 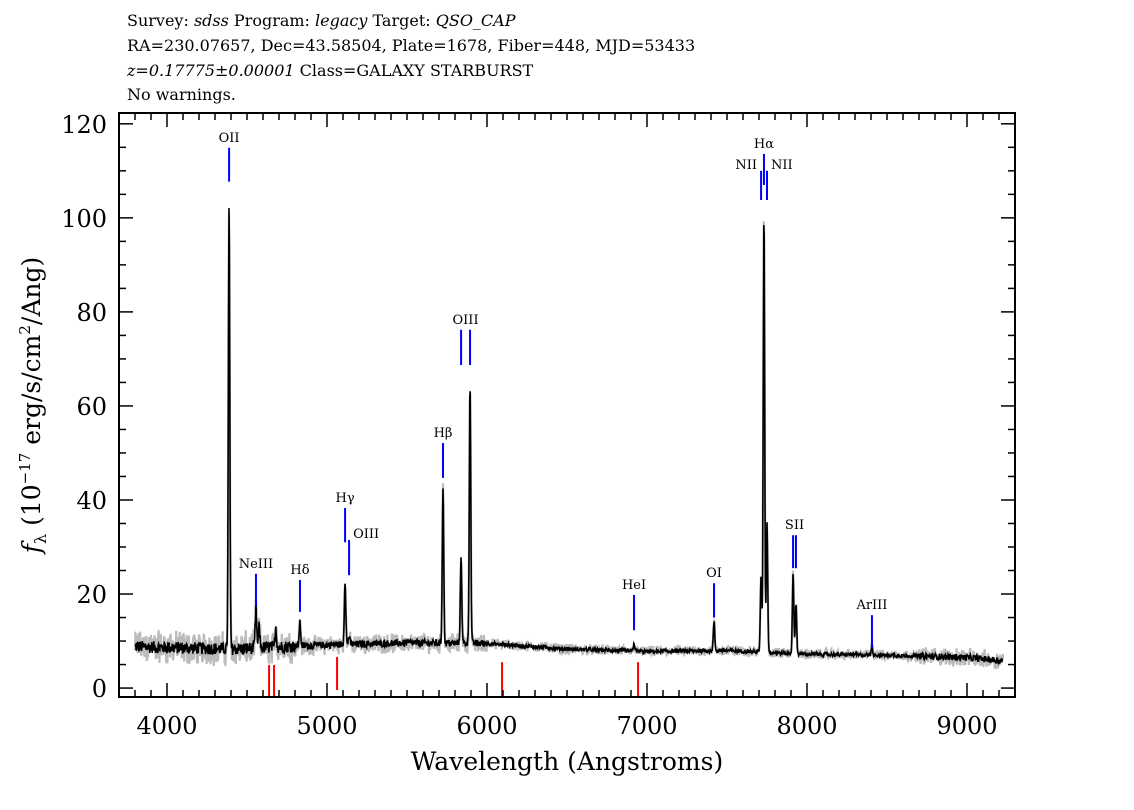 What do you see at coordinates (166, 726) in the screenshot?
I see `x-tick-label: 4000` at bounding box center [166, 726].